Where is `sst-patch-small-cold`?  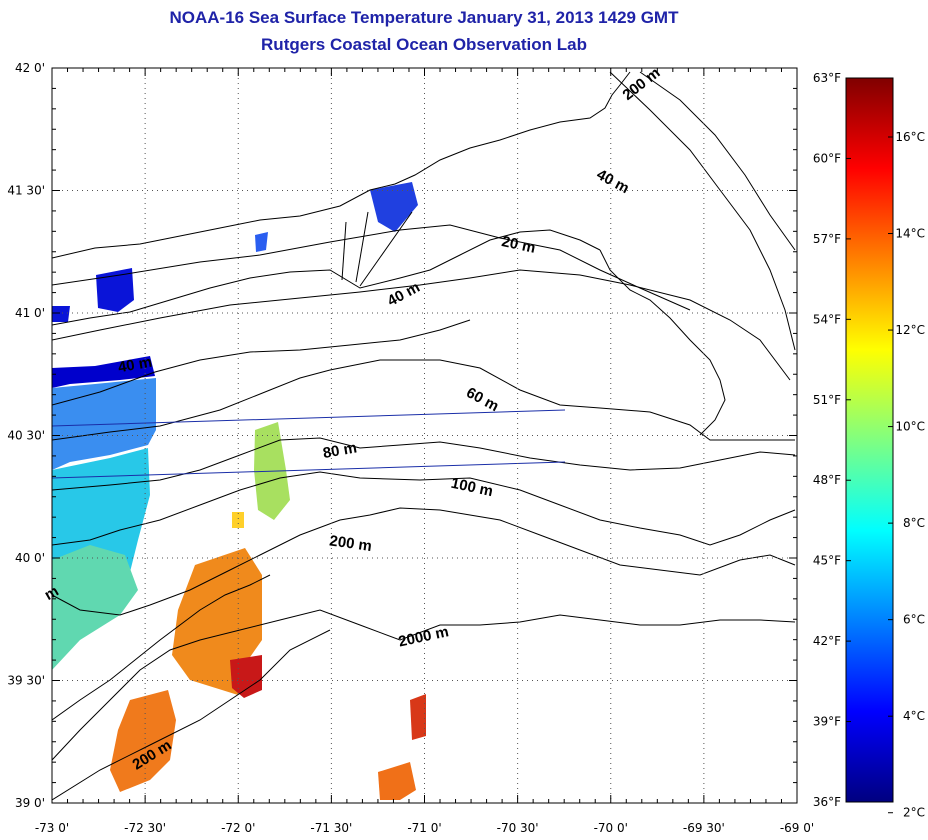
sst-patch-small-cold is located at coordinates (261, 242).